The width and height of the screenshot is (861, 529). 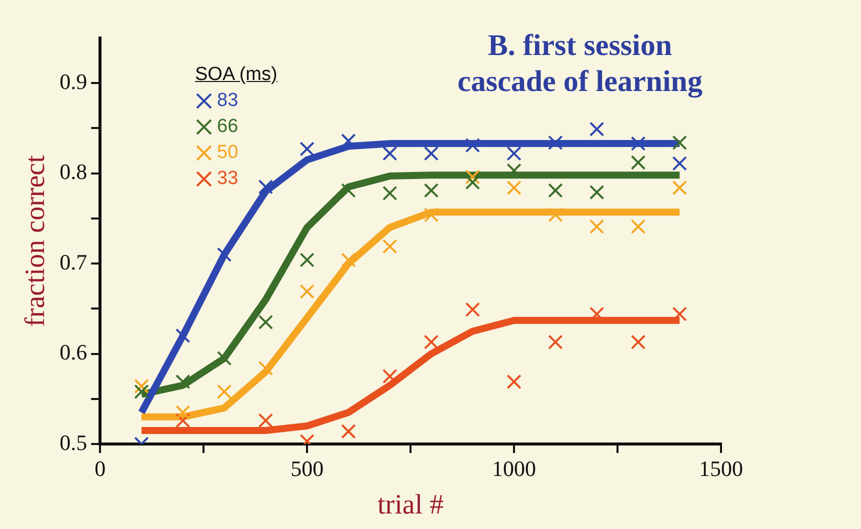 I want to click on x-tick-label: 1000, so click(x=514, y=468).